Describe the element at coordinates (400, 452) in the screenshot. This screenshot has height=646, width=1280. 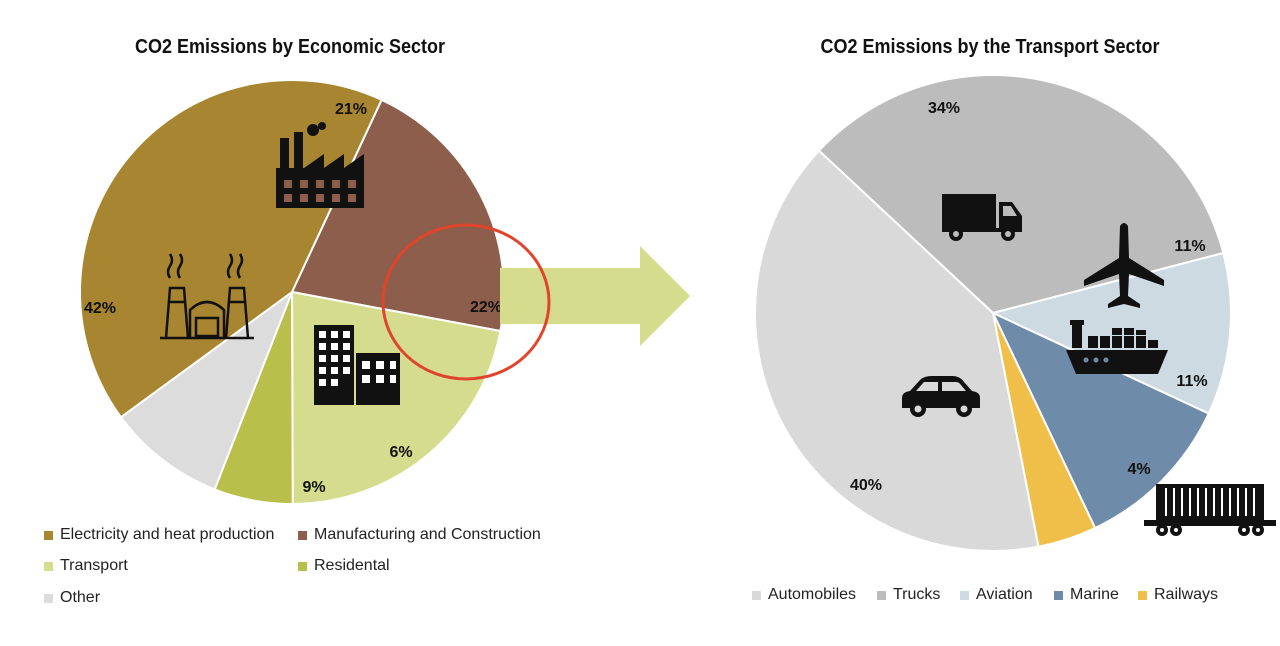
I see `economic-label-residental: 6%` at that location.